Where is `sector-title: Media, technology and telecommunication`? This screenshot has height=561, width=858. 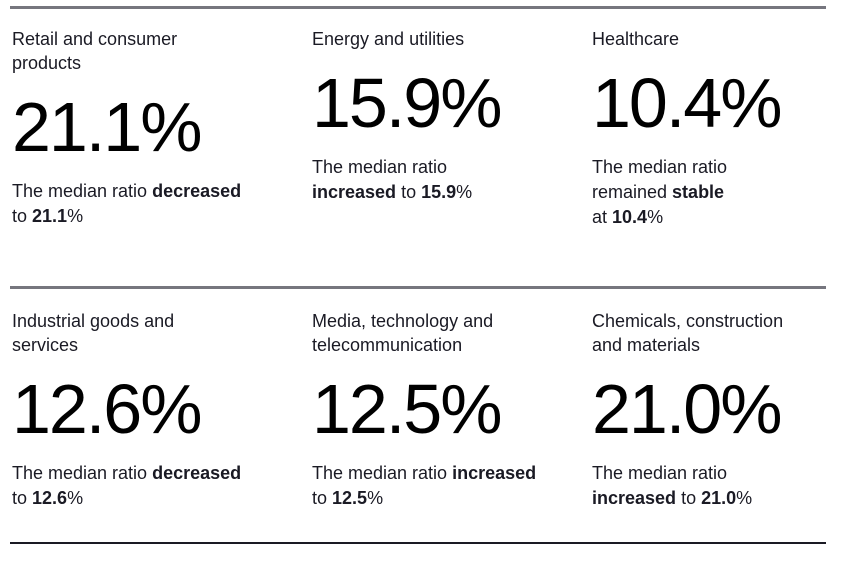
sector-title: Media, technology and telecommunication is located at coordinates (403, 333).